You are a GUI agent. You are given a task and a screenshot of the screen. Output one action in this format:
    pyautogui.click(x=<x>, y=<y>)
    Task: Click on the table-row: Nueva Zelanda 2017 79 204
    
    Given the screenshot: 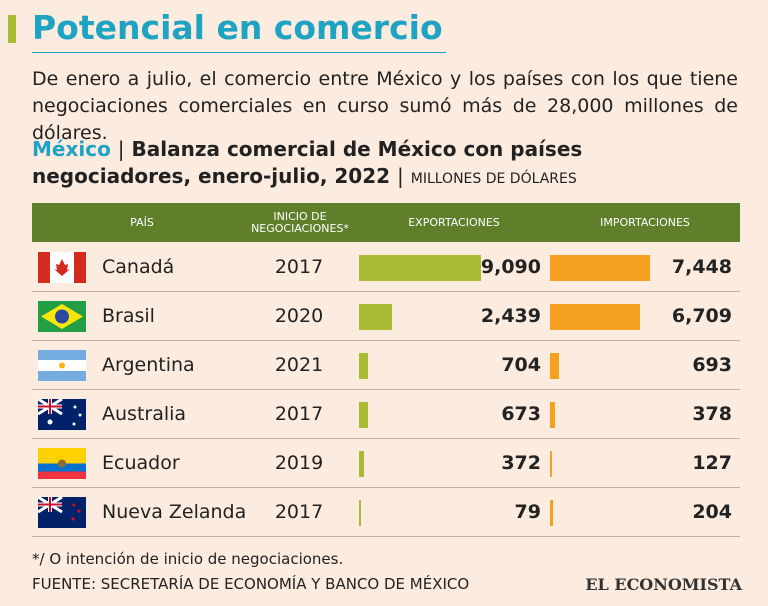 What is the action you would take?
    pyautogui.click(x=386, y=512)
    